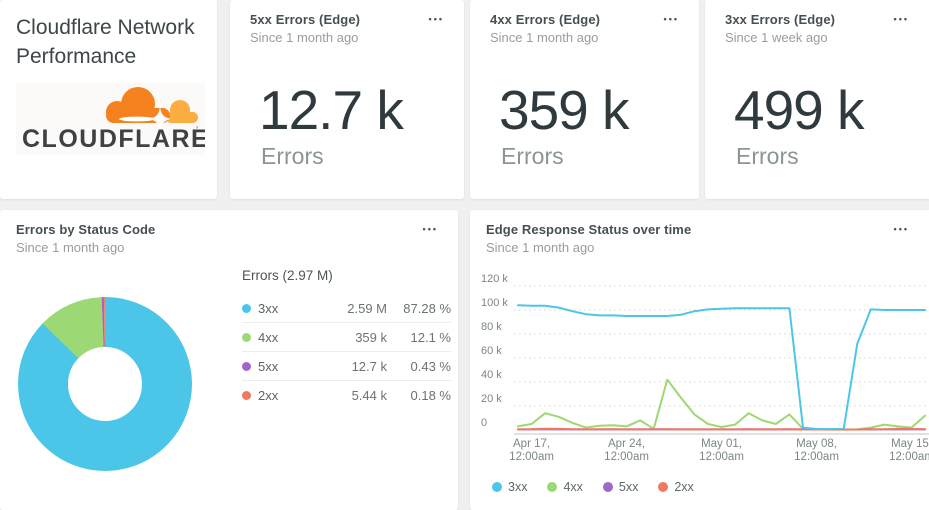 This screenshot has height=510, width=929. I want to click on card-title: Errors by Status Code, so click(86, 229).